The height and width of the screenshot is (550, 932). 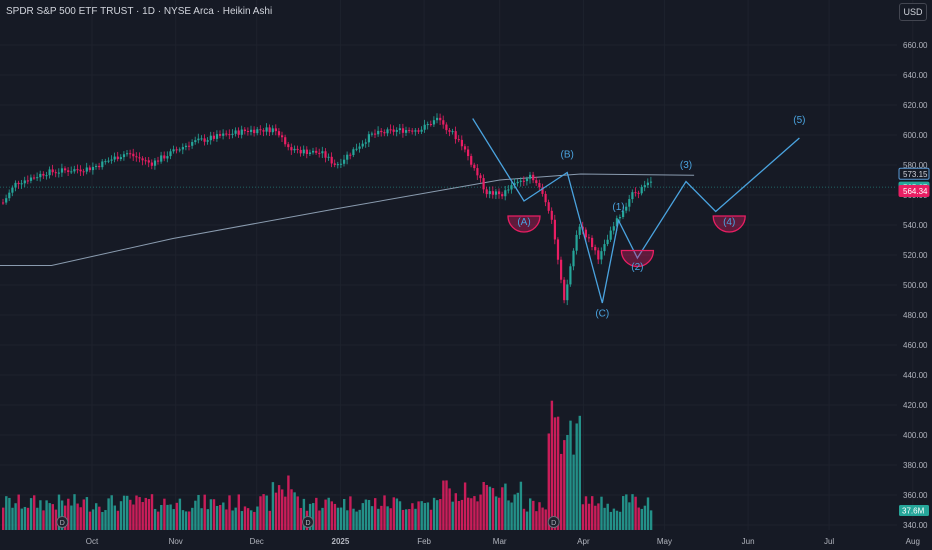 I want to click on price-tick-label: 460.00, so click(x=915, y=345).